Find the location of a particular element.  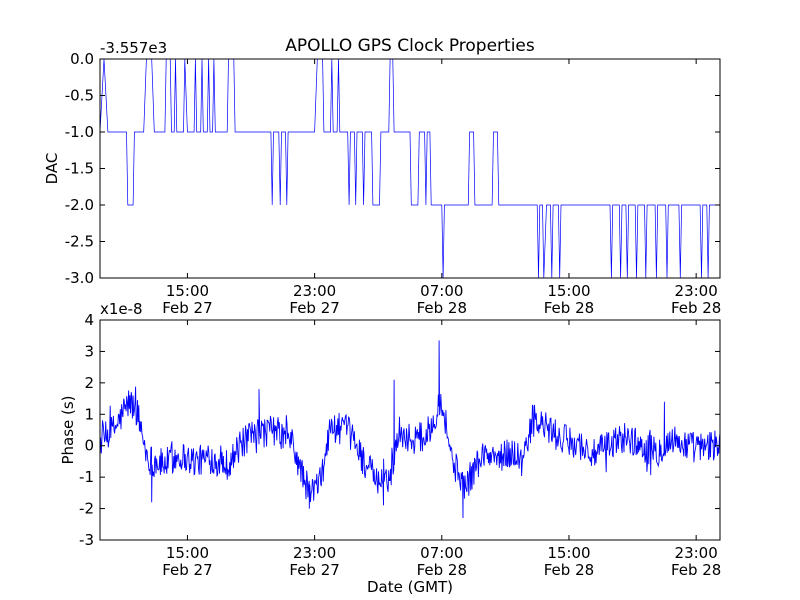

x-axis-label: Date (GMT) is located at coordinates (410, 587).